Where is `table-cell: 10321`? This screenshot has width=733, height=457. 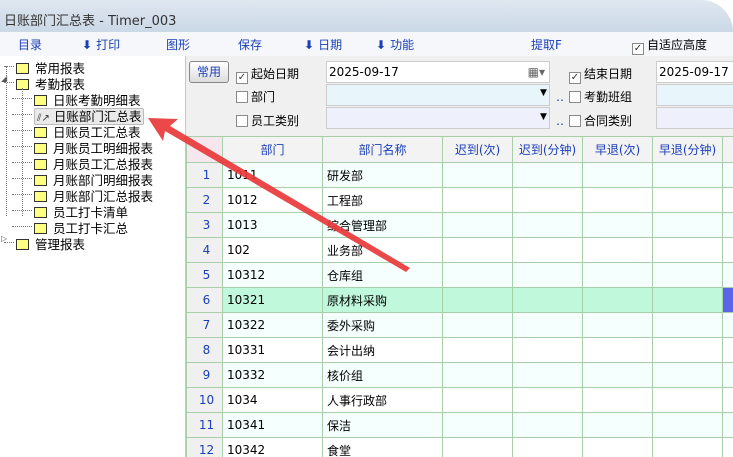
table-cell: 10321 is located at coordinates (272, 300).